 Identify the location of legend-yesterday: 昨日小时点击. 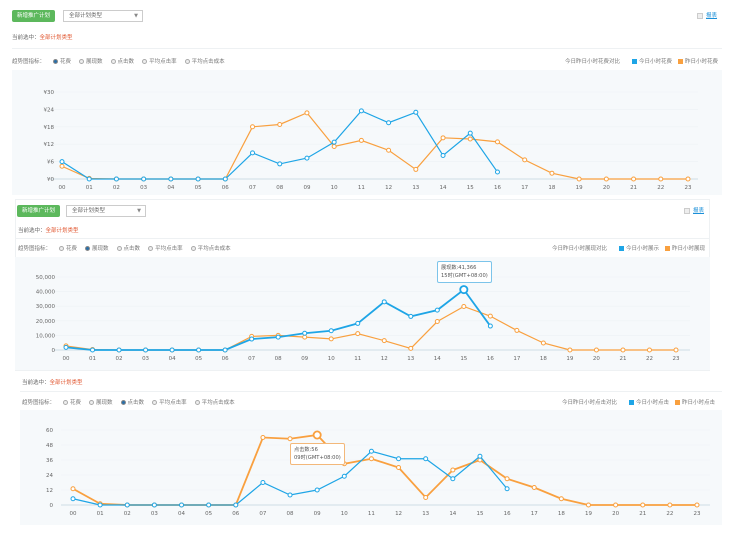
(694, 402).